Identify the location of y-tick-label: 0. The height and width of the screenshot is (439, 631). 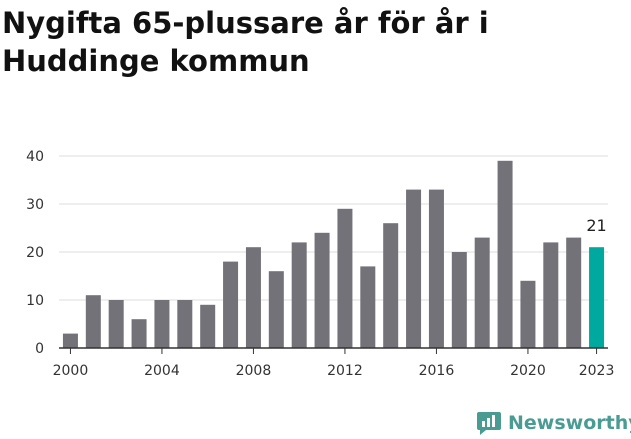
(39, 349).